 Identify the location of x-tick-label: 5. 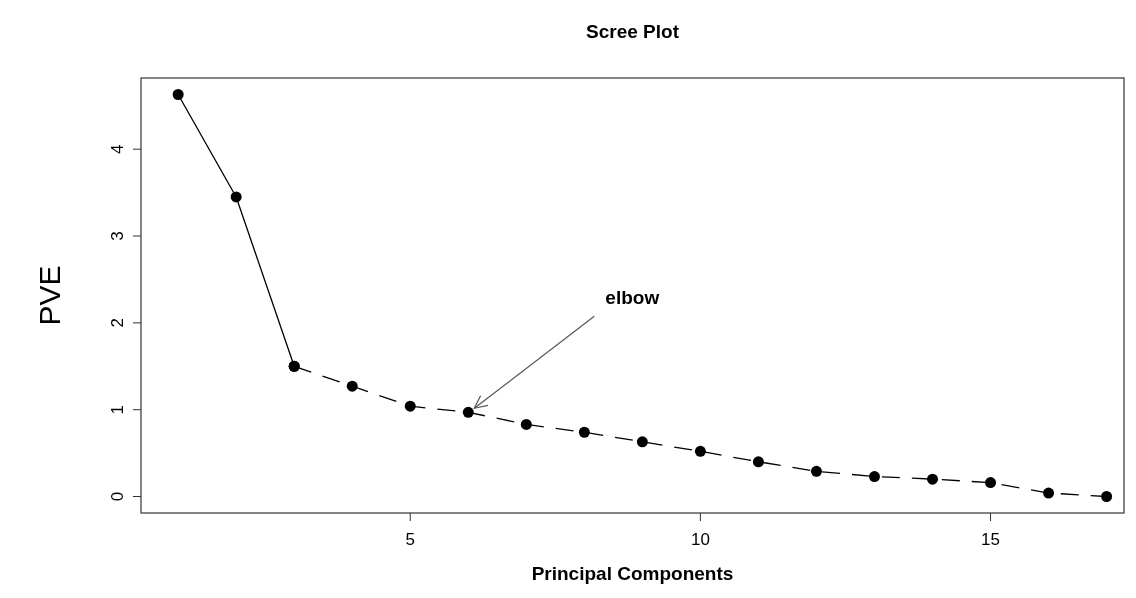
(410, 539).